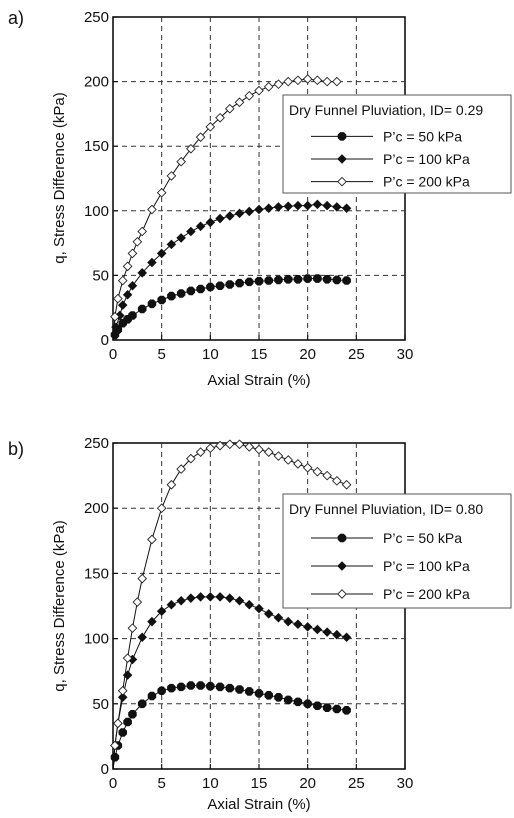 Image resolution: width=514 pixels, height=818 pixels. Describe the element at coordinates (356, 783) in the screenshot. I see `x-tick-label: 25` at that location.